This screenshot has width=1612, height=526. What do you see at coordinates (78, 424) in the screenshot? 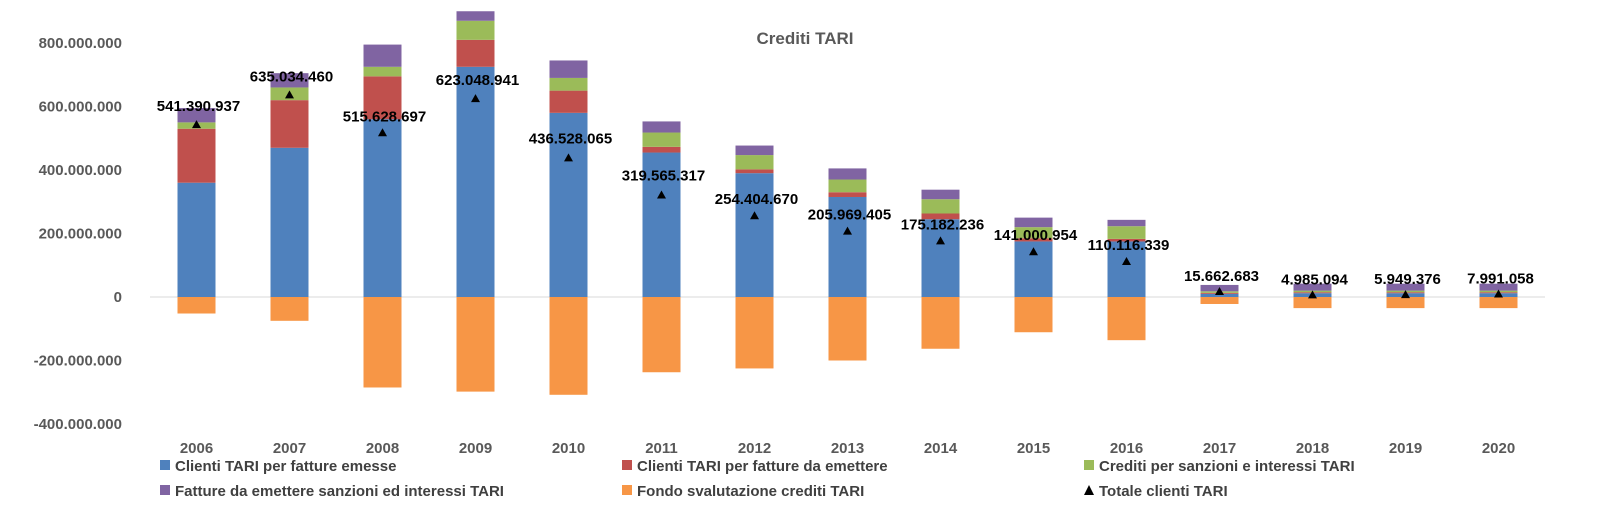
I see `y-tick-label: -400.000.000` at bounding box center [78, 424].